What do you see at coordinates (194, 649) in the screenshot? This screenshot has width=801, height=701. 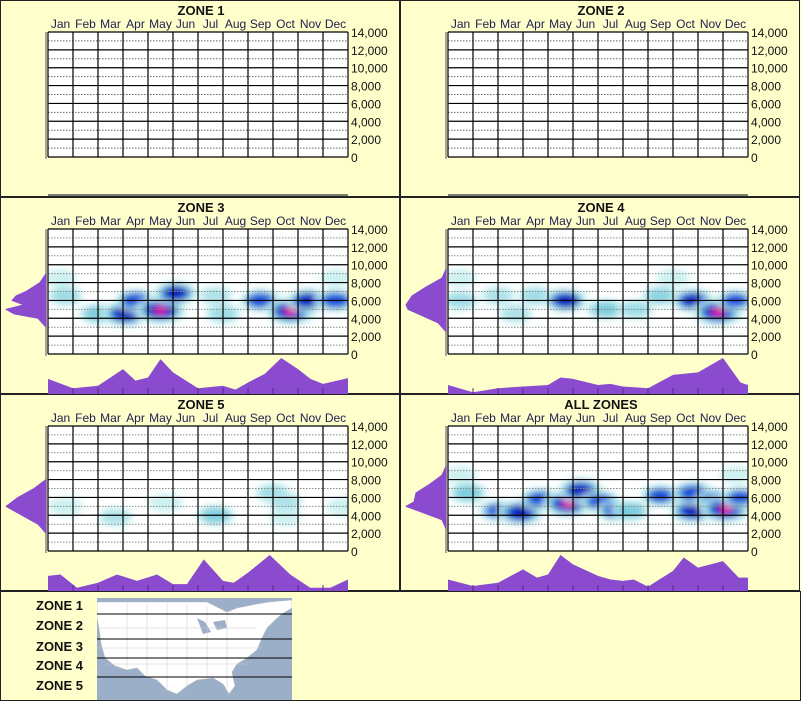 I see `zone-map` at bounding box center [194, 649].